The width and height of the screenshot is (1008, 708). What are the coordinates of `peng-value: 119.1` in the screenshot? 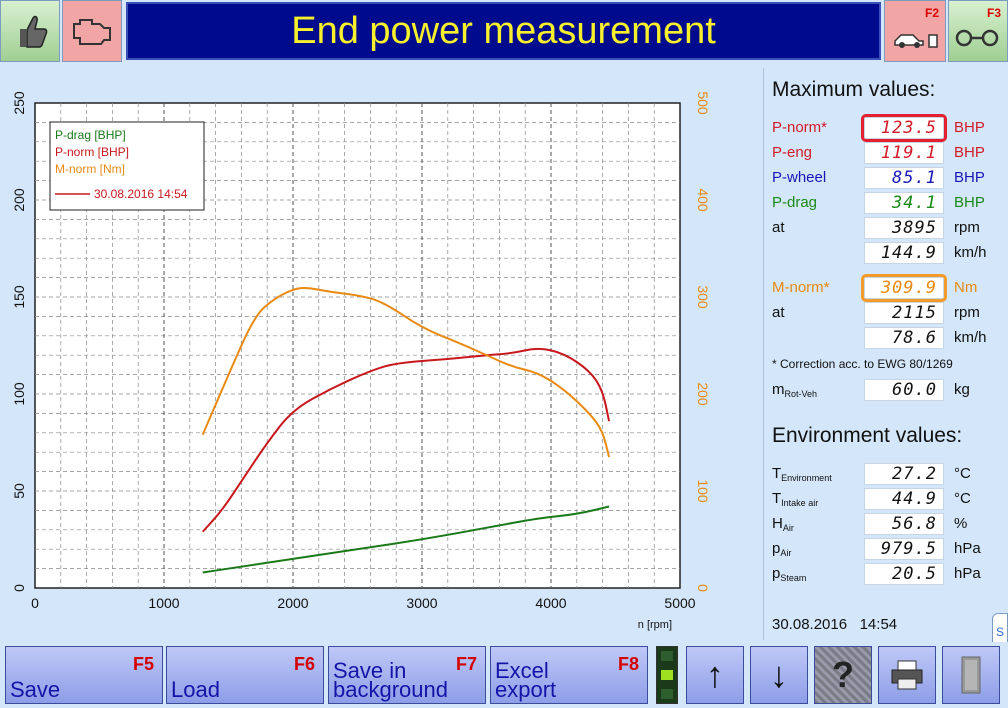 It's located at (904, 153).